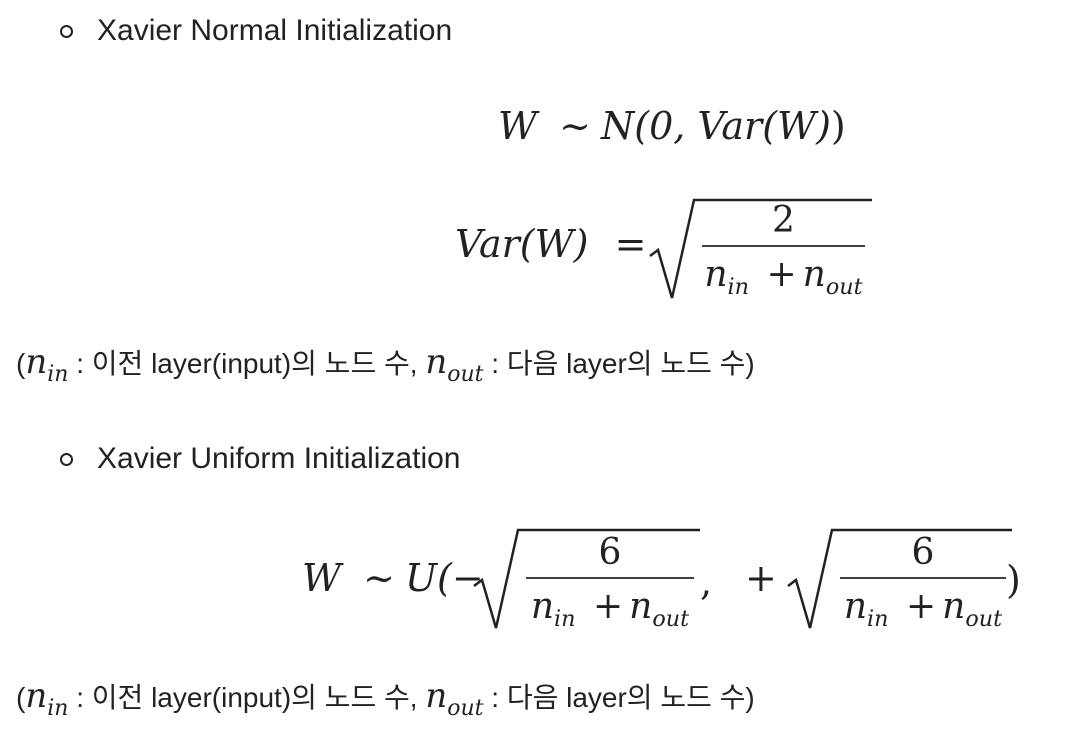 This screenshot has width=1086, height=746. What do you see at coordinates (522, 244) in the screenshot?
I see `var-lhs: Var(W)` at bounding box center [522, 244].